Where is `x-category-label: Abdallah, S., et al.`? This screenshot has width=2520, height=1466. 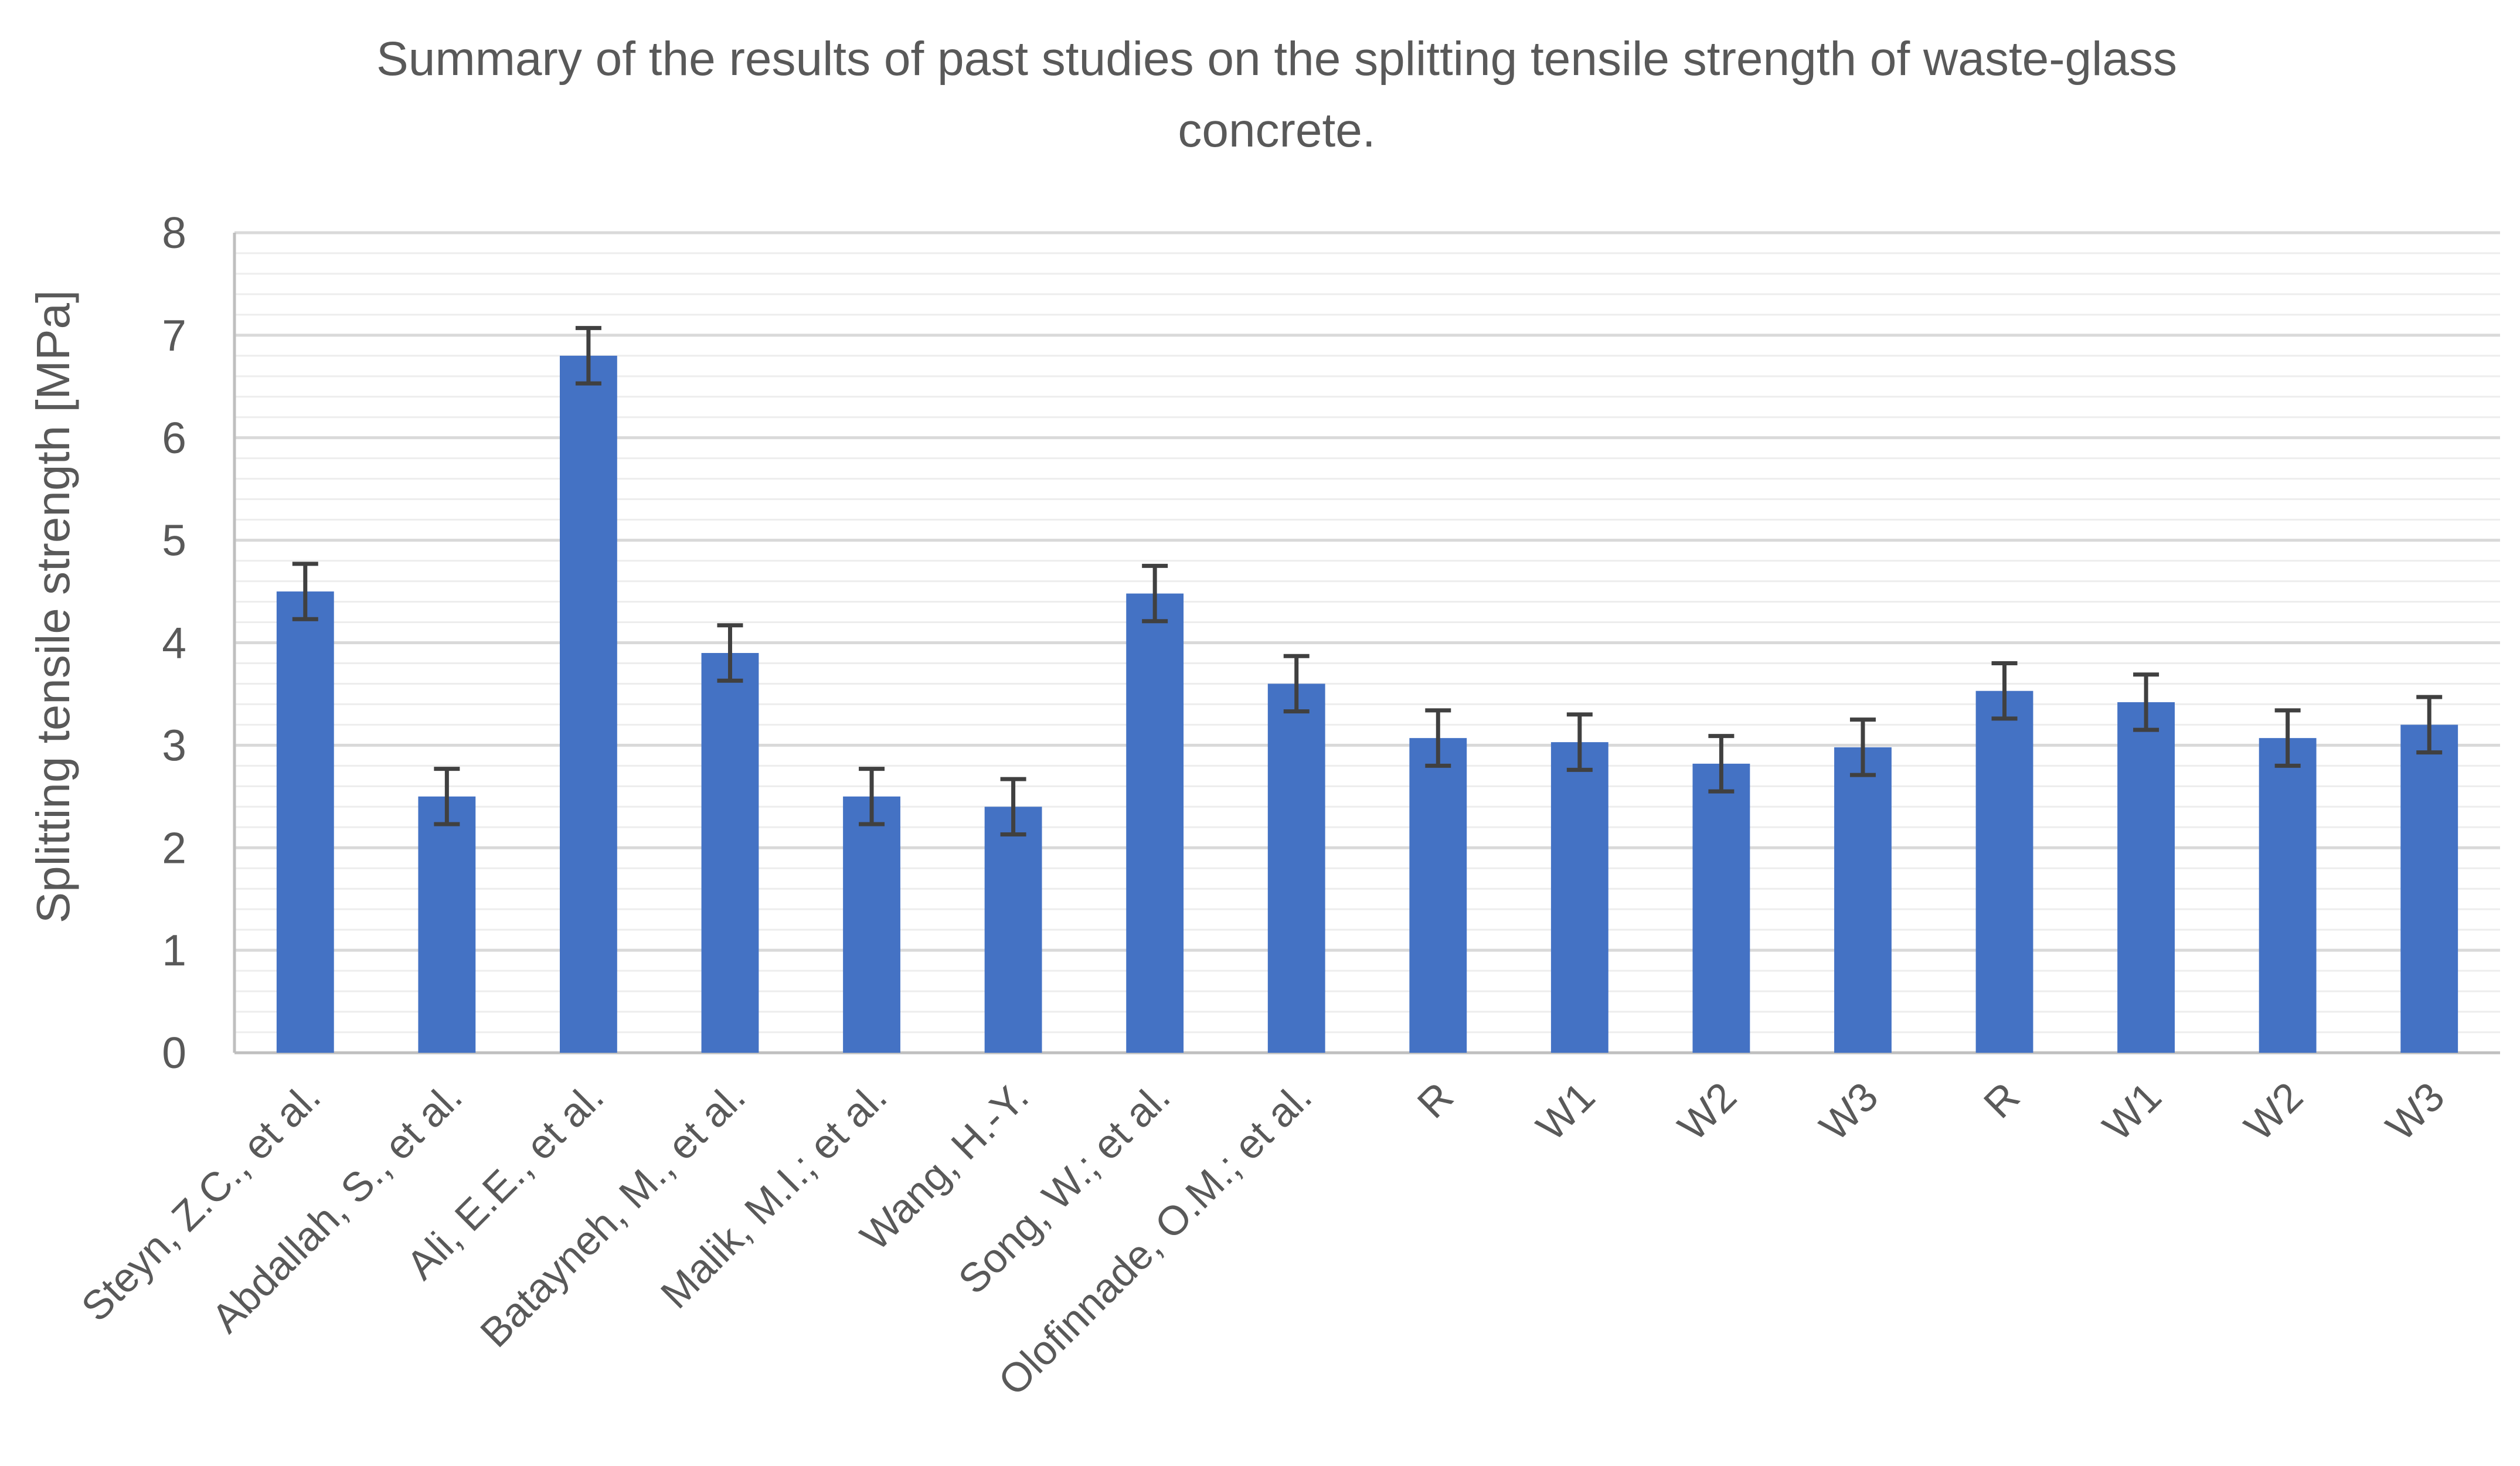
x-category-label: Abdallah, S., et al. is located at coordinates (337, 1207).